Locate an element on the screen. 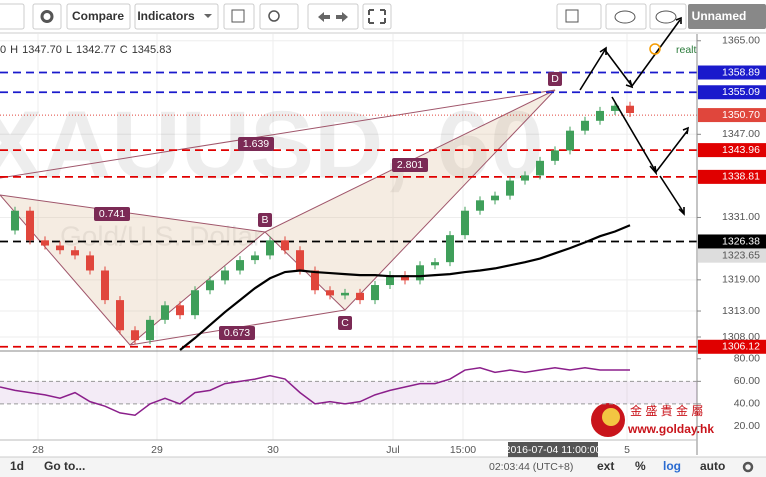 This screenshot has height=477, width=766. undo-redo is located at coordinates (333, 16).